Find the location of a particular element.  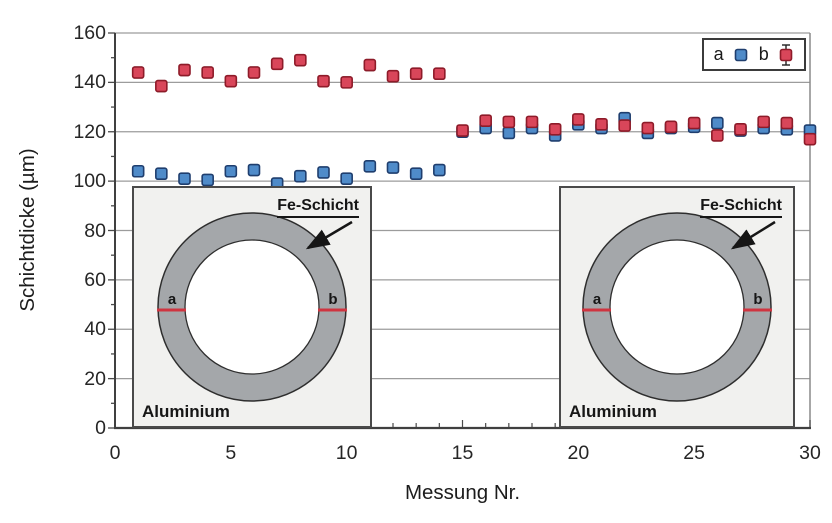

y-tick-label-100: 100 is located at coordinates (89, 181).